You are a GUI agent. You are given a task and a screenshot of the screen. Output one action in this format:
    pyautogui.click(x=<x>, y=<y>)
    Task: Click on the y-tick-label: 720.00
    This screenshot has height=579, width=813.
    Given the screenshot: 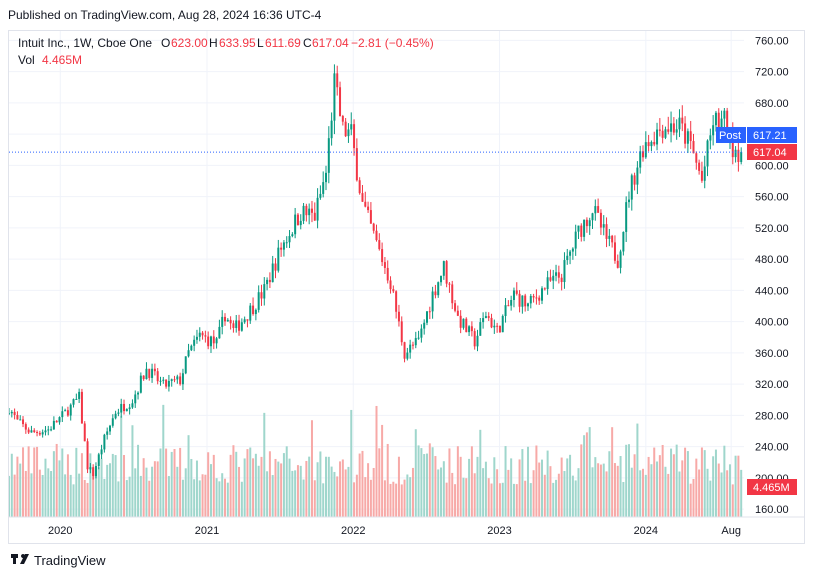 What is the action you would take?
    pyautogui.click(x=772, y=73)
    